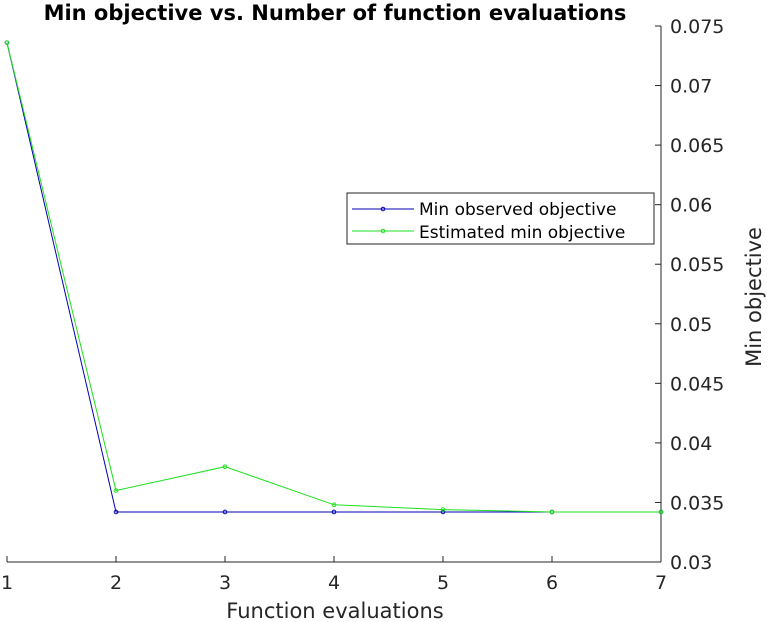  What do you see at coordinates (443, 583) in the screenshot?
I see `x-tick-label: 5` at bounding box center [443, 583].